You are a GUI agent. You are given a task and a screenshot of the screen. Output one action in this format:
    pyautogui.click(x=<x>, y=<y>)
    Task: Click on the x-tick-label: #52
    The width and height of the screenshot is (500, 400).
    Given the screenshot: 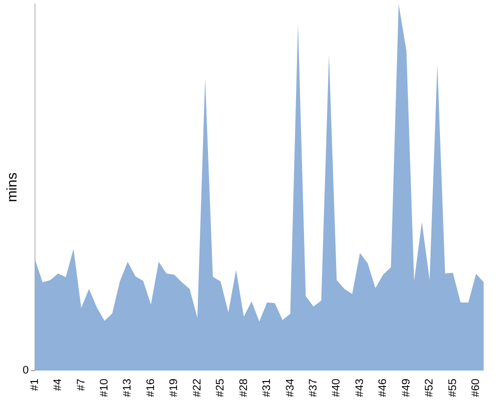 What is the action you would take?
    pyautogui.click(x=430, y=388)
    